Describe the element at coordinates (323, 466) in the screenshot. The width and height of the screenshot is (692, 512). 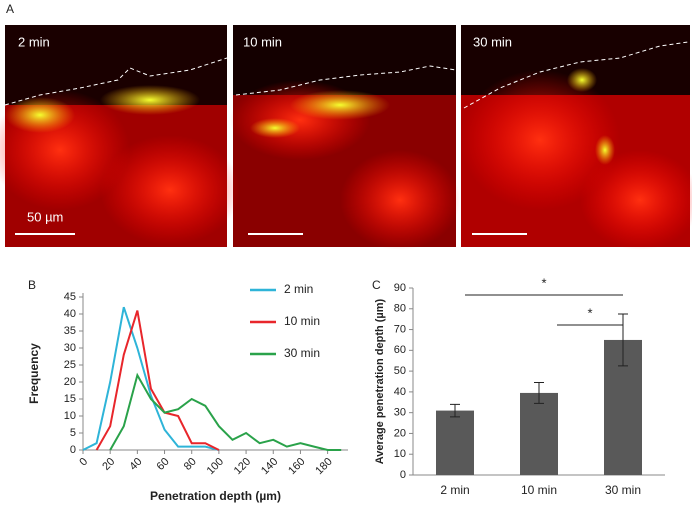
I see `x-tick-label: 180` at that location.